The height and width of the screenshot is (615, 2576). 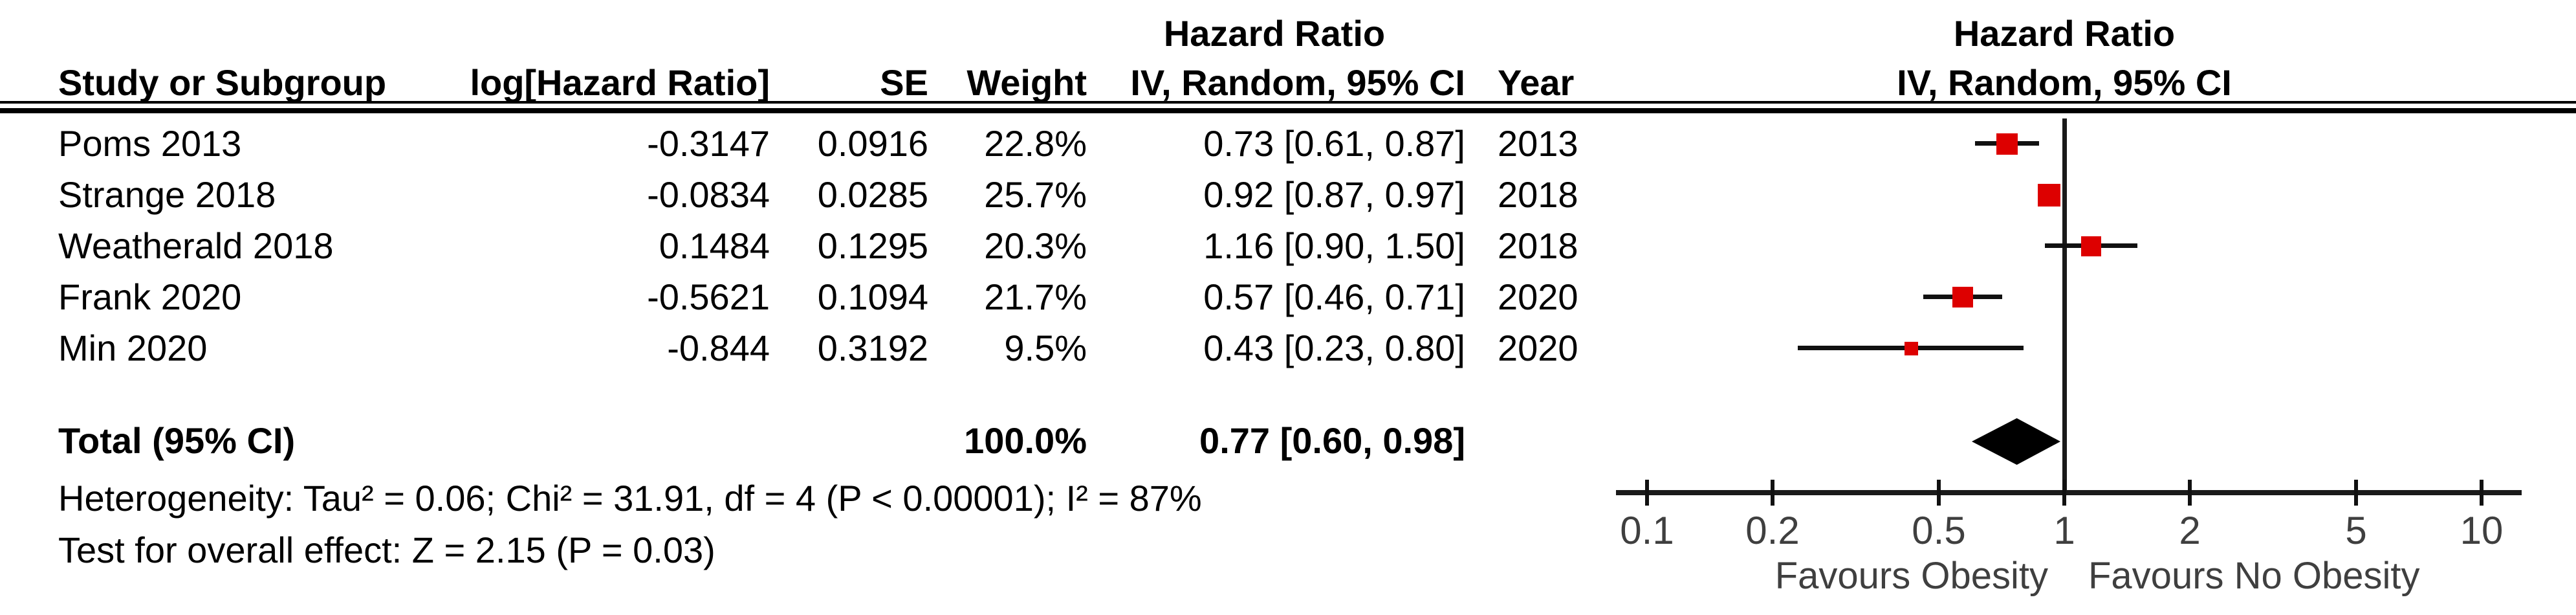 I want to click on study-cell-hr_ci_text: 0.57 [0.46, 0.71], so click(x=1334, y=296).